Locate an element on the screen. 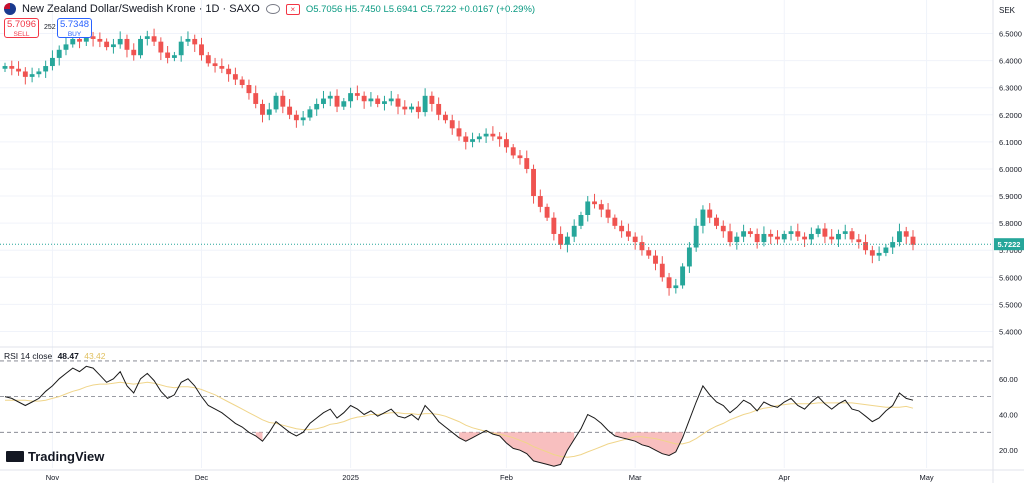 This screenshot has height=483, width=1024. close-icon: × is located at coordinates (292, 9).